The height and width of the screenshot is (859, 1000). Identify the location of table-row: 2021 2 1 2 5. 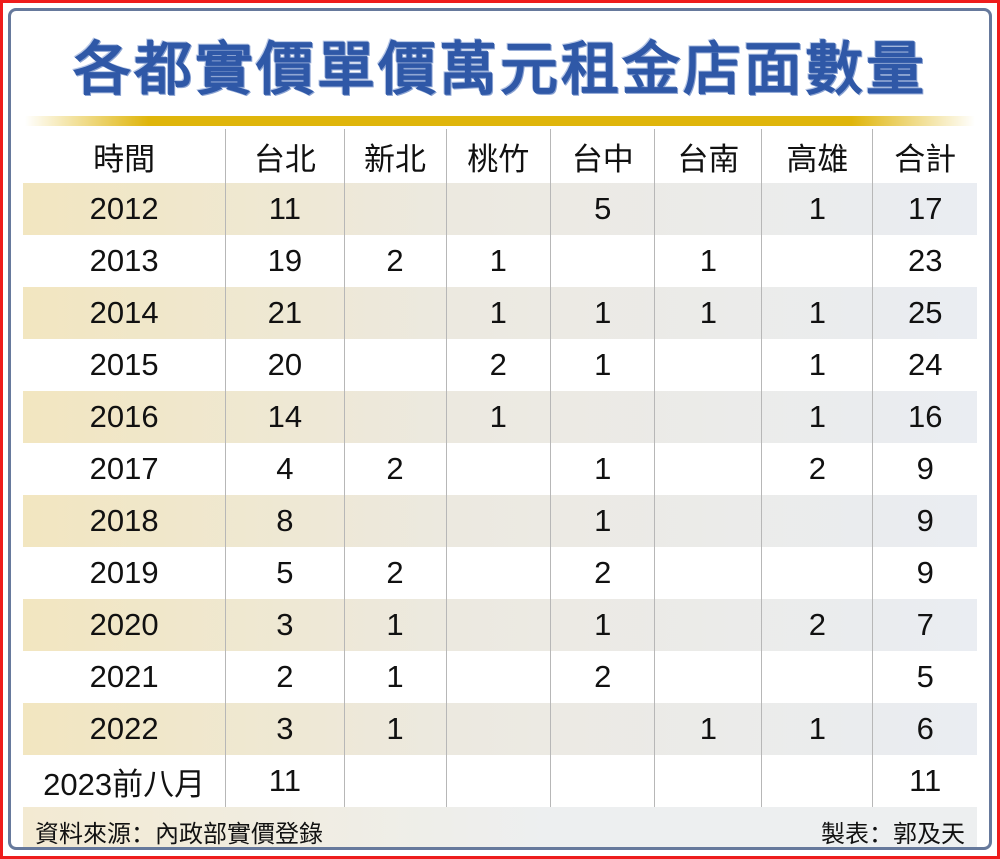
(500, 677).